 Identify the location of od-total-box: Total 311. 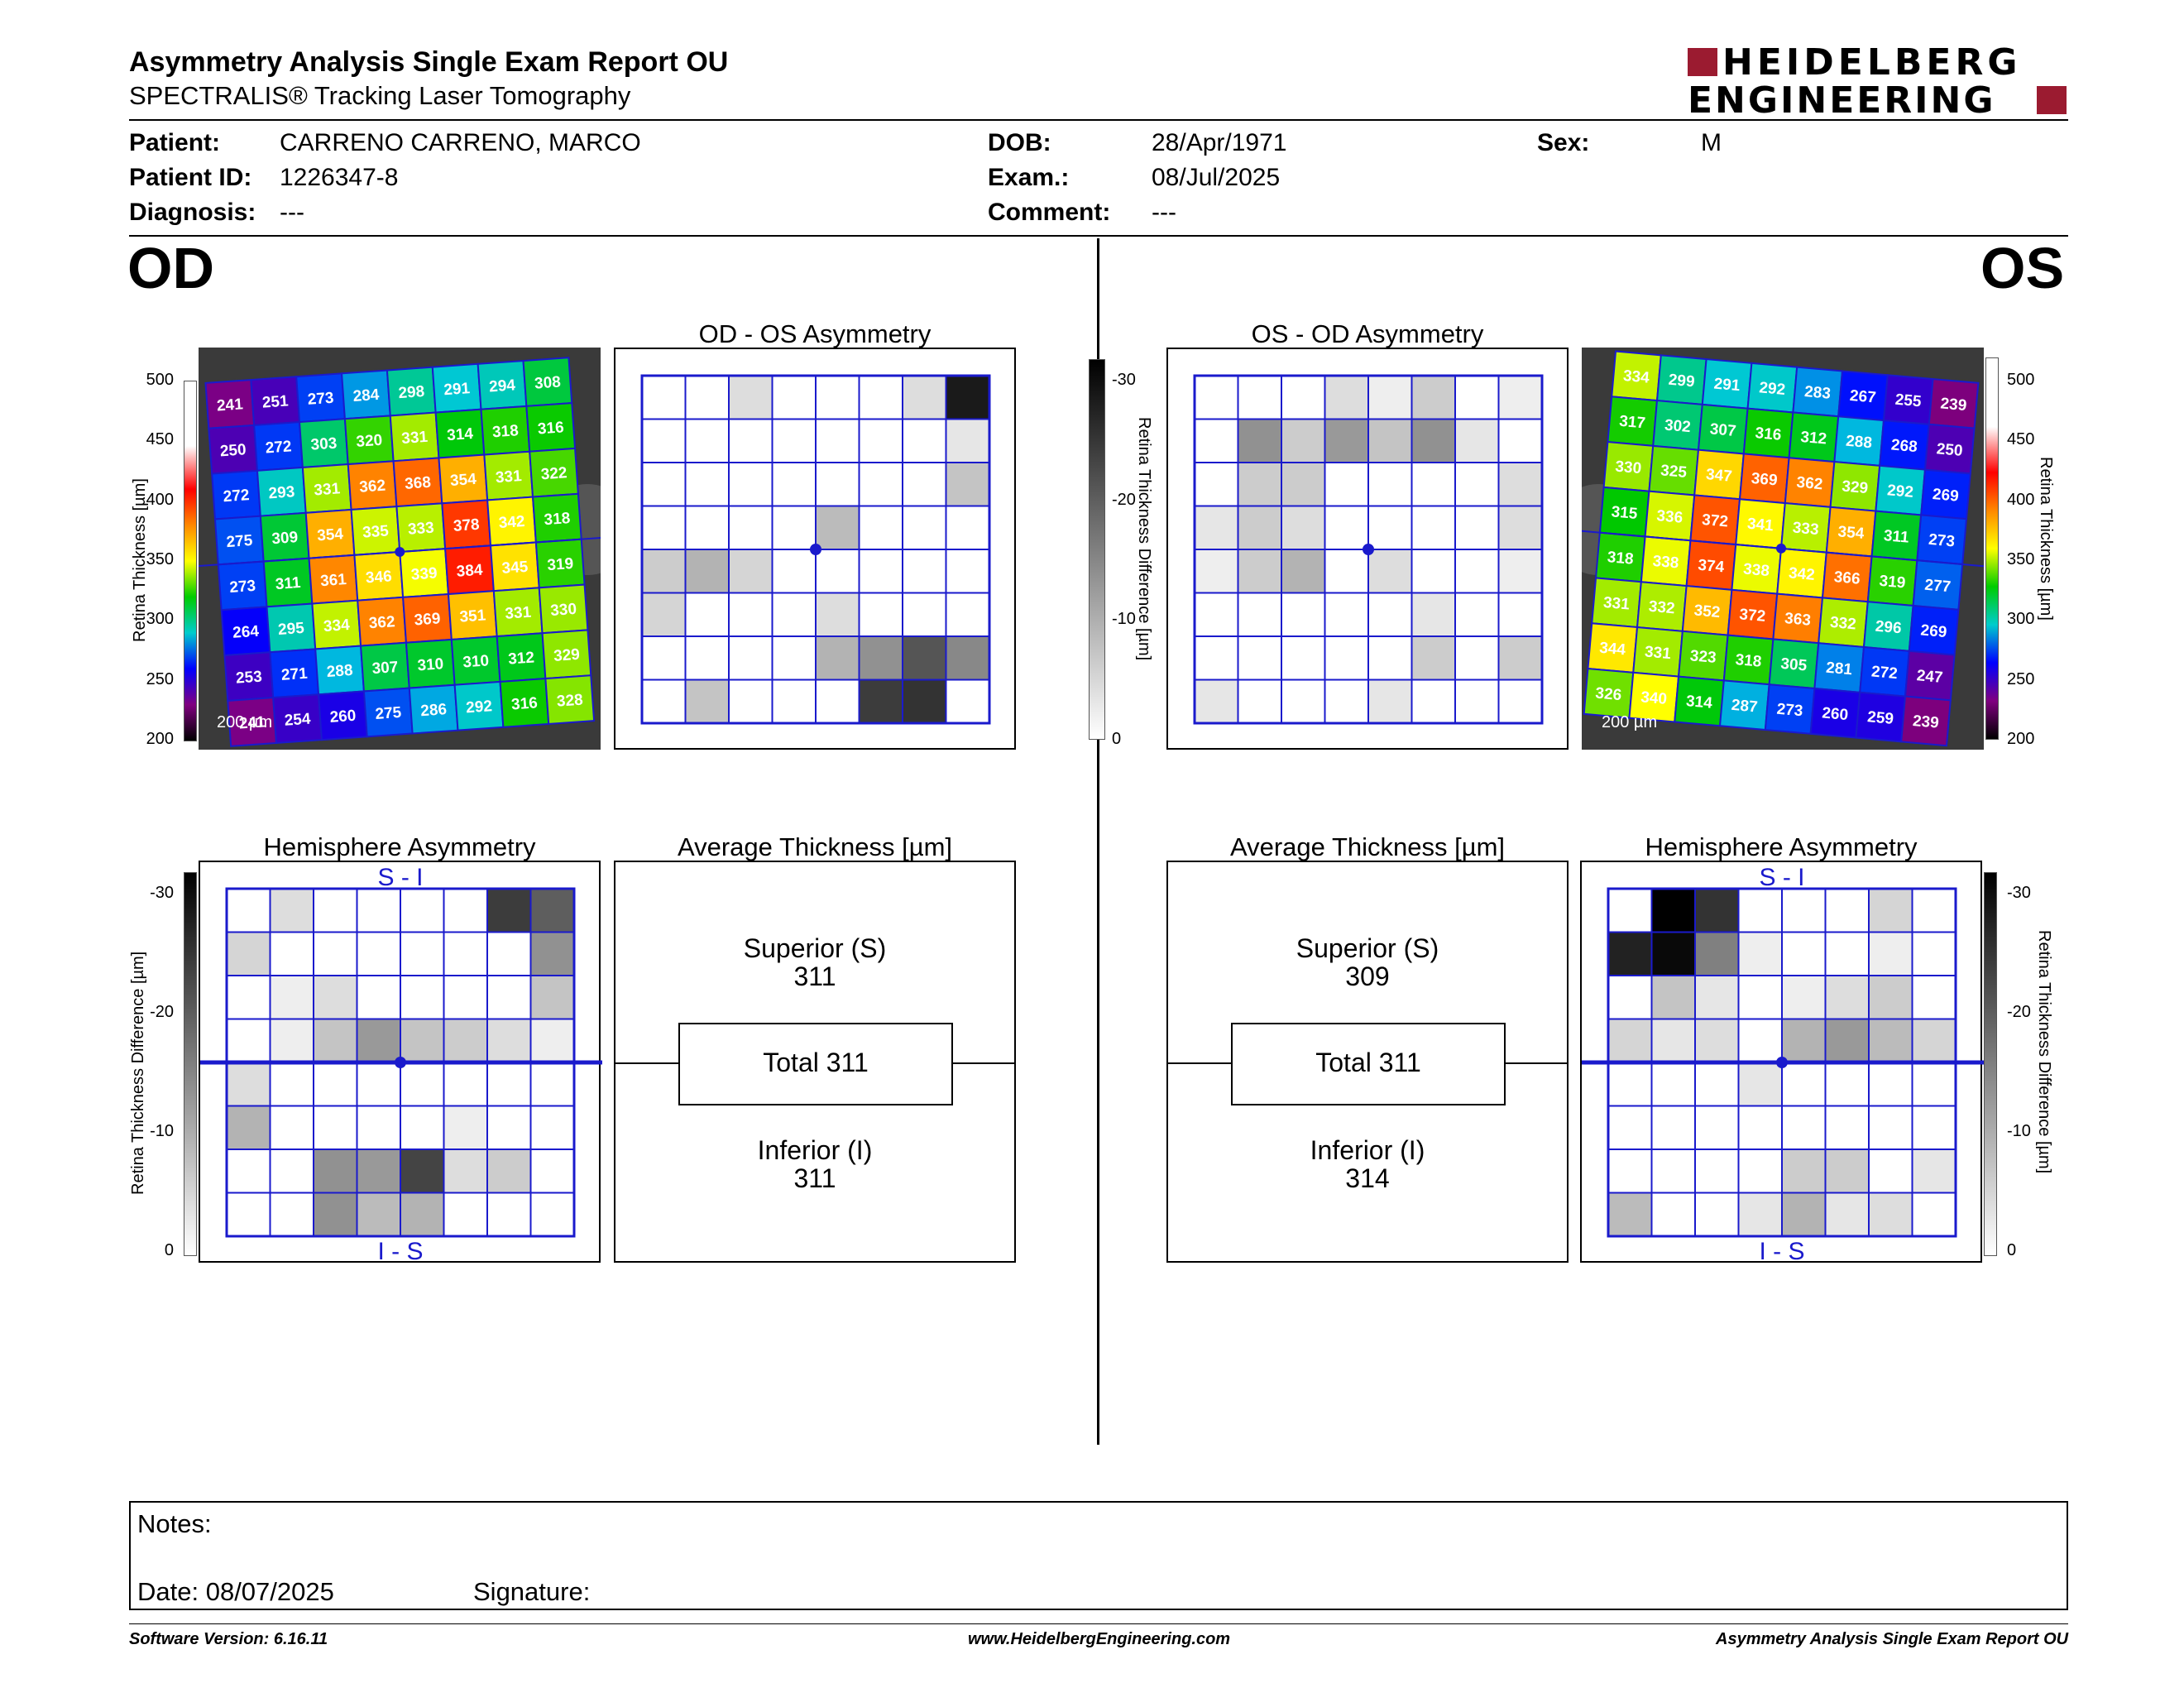
(815, 1064).